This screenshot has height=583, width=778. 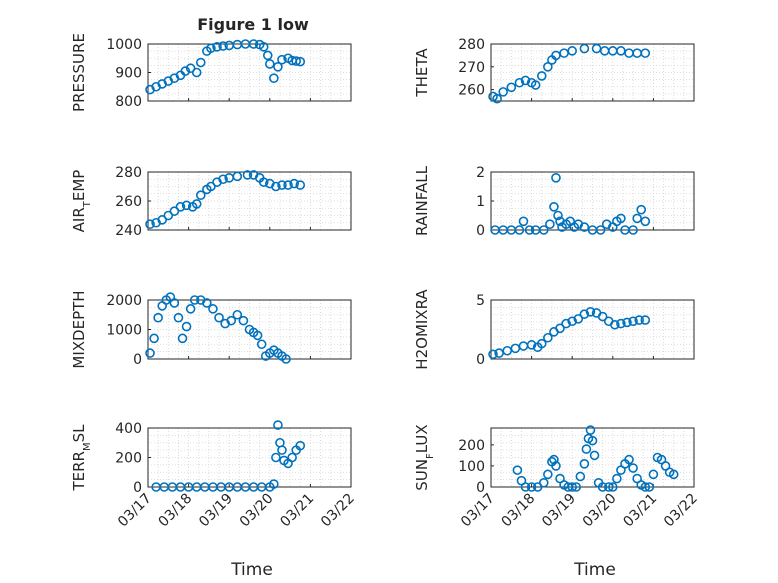 I want to click on y-tick-label: 1000, so click(x=124, y=331).